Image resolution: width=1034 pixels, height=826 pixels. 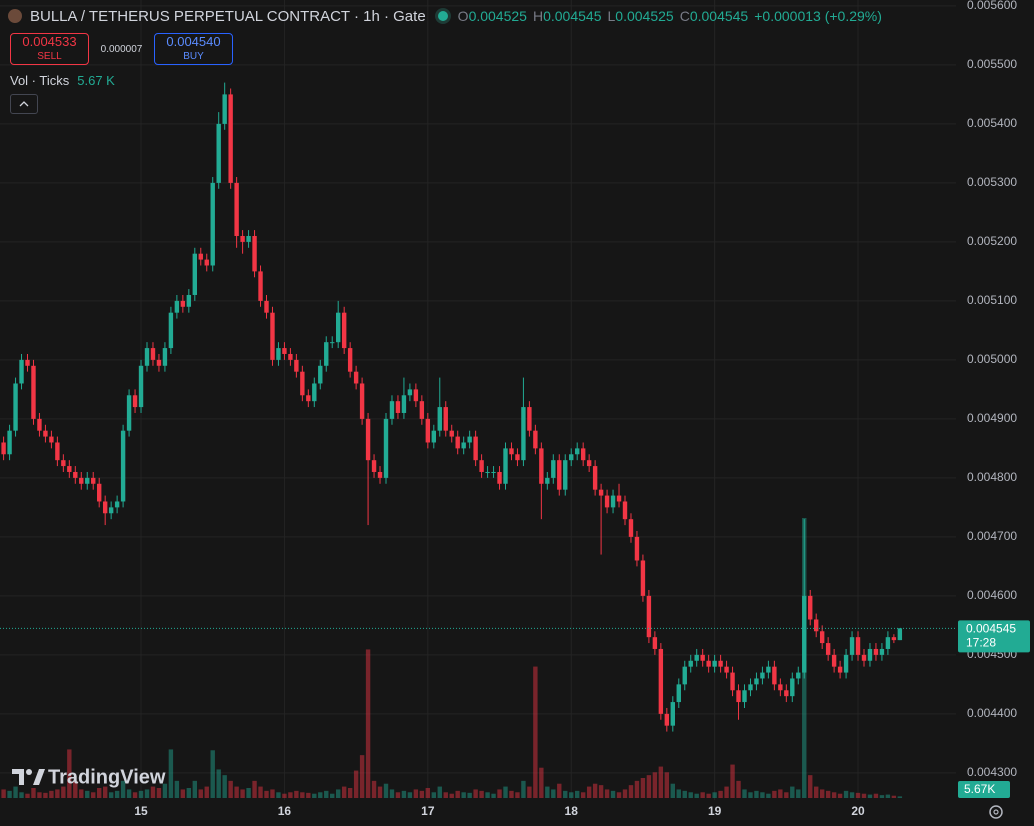 I want to click on buy-price: 0.004540, so click(x=193, y=41).